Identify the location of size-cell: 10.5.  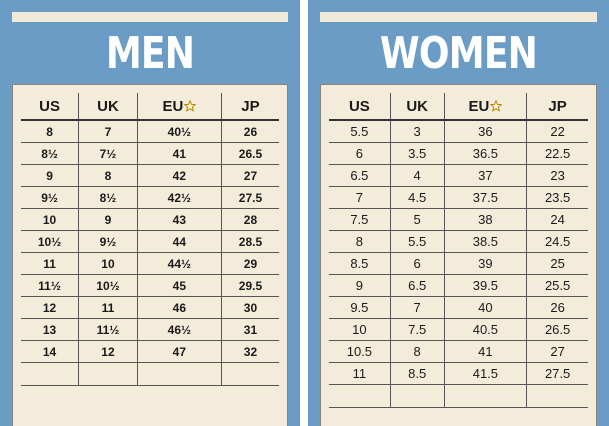
(360, 351).